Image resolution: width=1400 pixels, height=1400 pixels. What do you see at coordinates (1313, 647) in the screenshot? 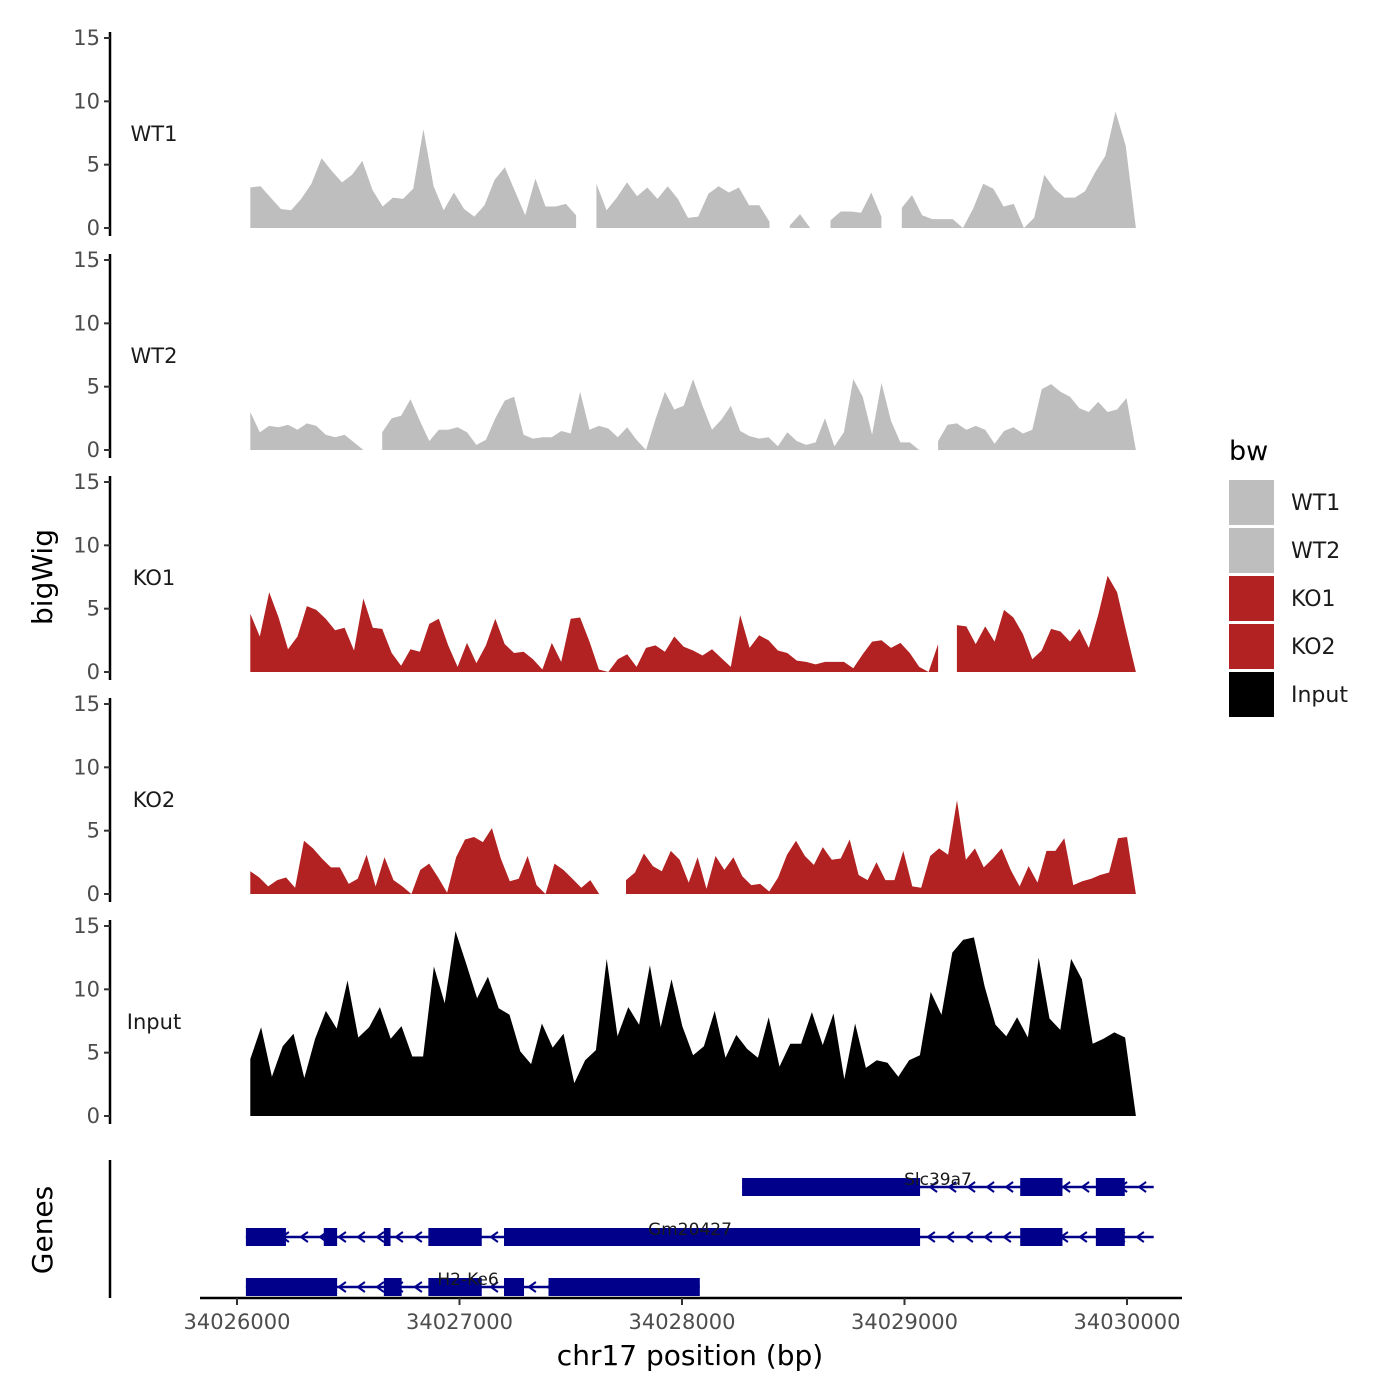
I see `legend-label: KO2` at bounding box center [1313, 647].